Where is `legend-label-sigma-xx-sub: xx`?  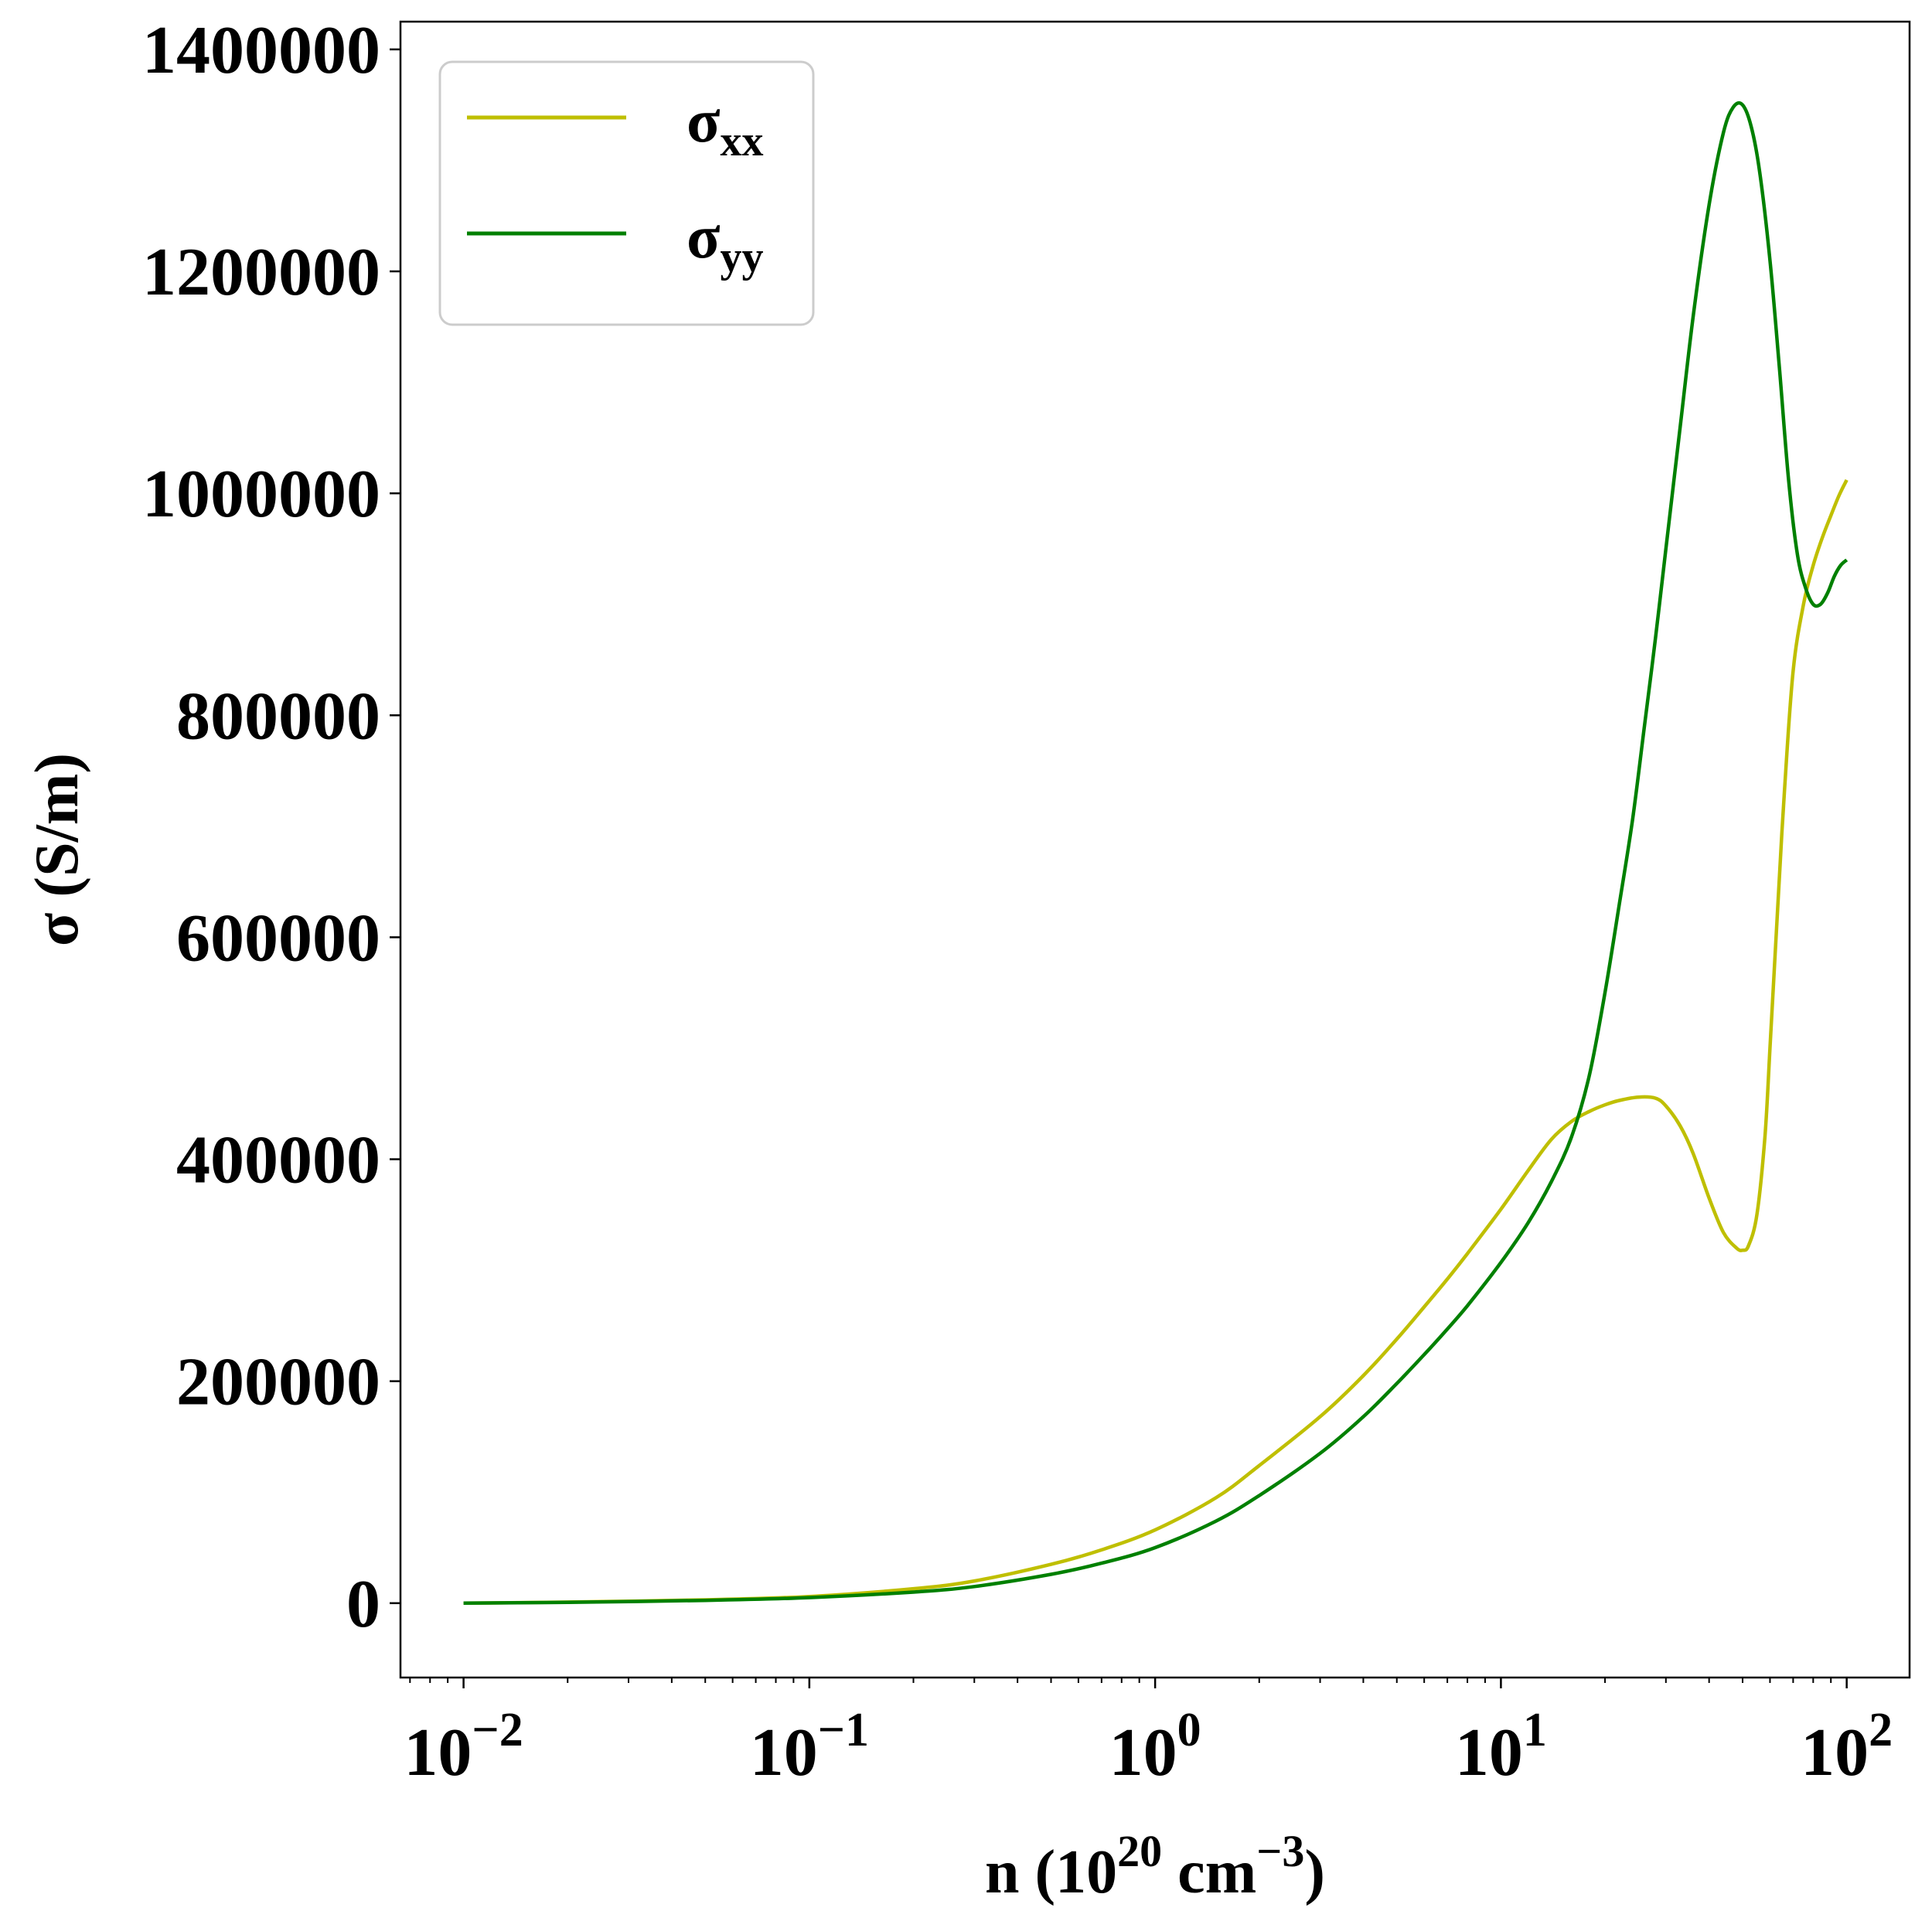 legend-label-sigma-xx-sub: xx is located at coordinates (742, 142).